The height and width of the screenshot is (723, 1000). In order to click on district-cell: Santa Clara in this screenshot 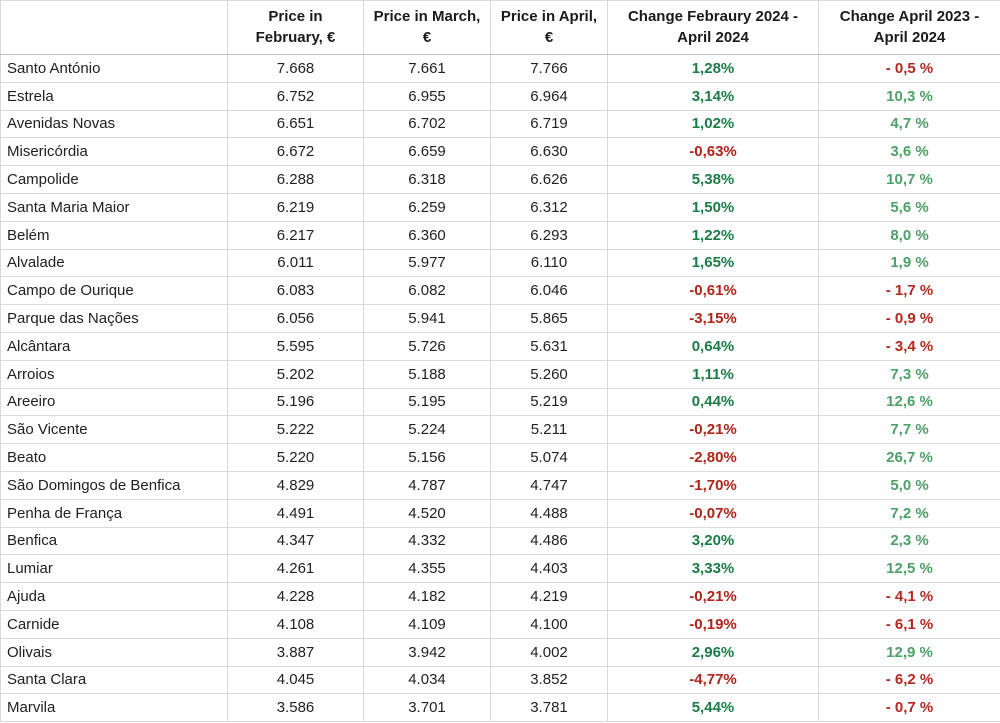, I will do `click(114, 680)`.